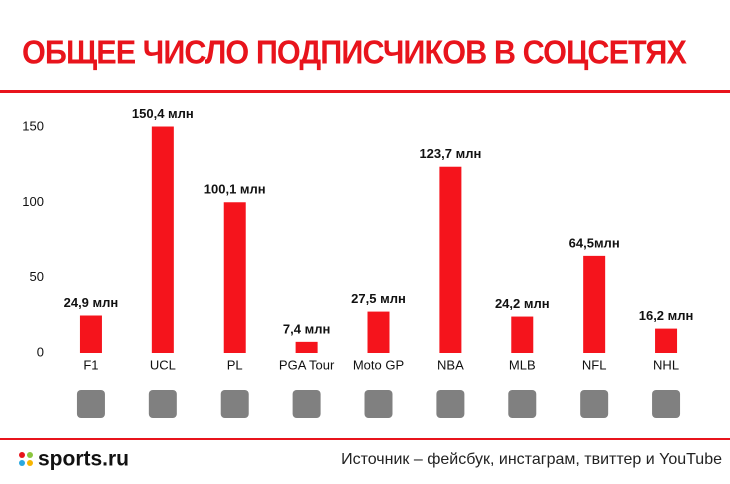 This screenshot has width=730, height=484. What do you see at coordinates (37, 276) in the screenshot?
I see `y-tick-label: 50` at bounding box center [37, 276].